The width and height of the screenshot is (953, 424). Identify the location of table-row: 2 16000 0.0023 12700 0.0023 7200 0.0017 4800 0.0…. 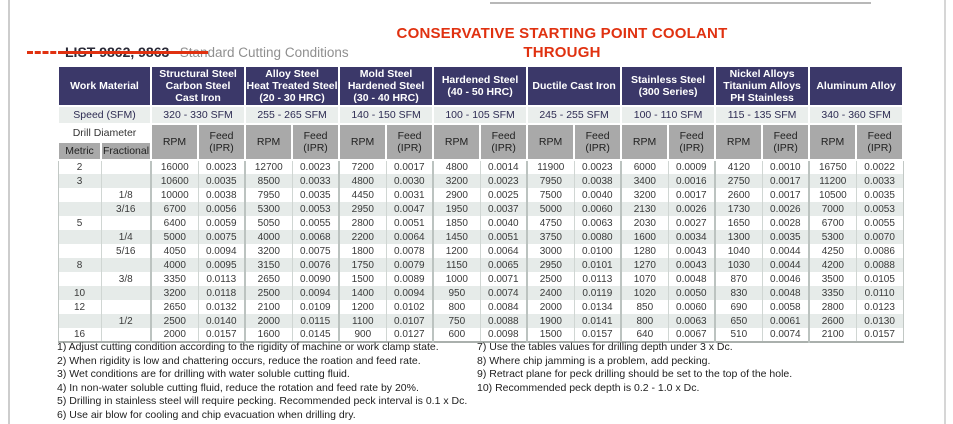
(481, 167).